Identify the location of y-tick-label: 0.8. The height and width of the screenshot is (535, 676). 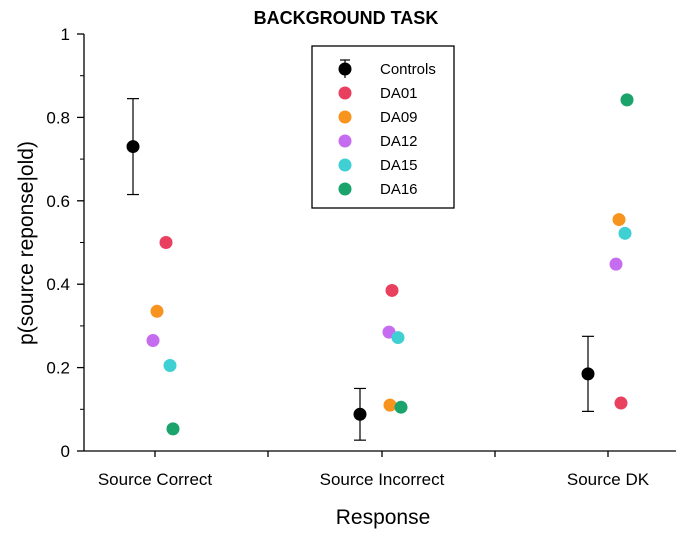
(58, 117).